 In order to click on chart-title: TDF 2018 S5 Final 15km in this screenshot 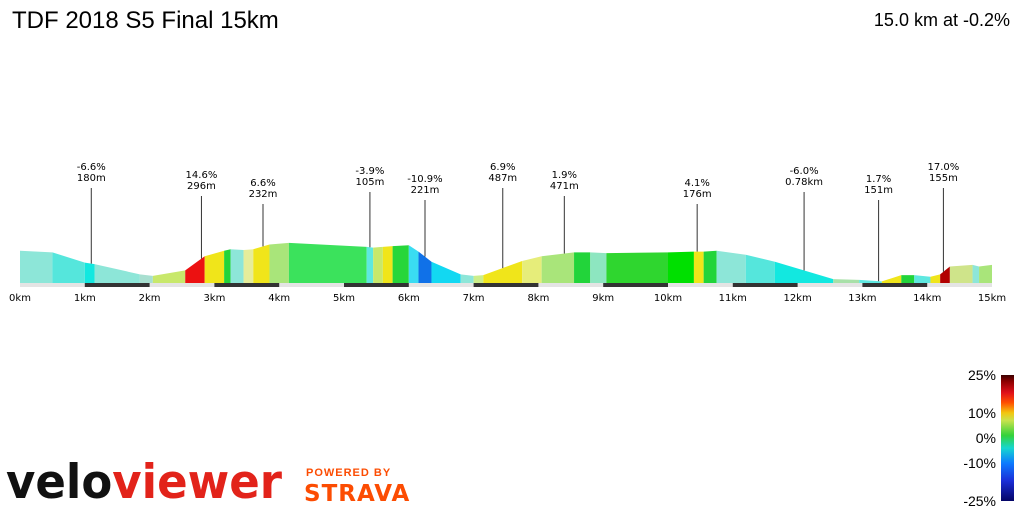, I will do `click(145, 20)`.